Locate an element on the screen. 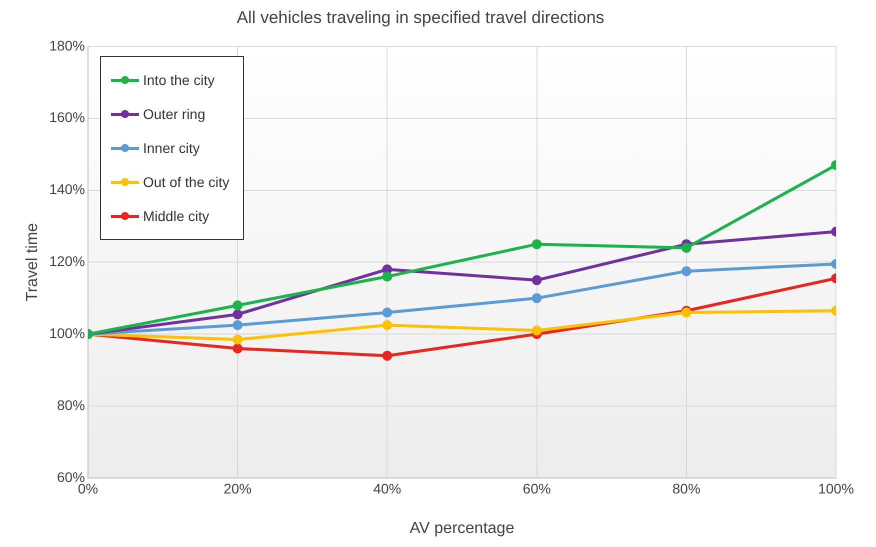  legend-label: Middle city is located at coordinates (176, 216).